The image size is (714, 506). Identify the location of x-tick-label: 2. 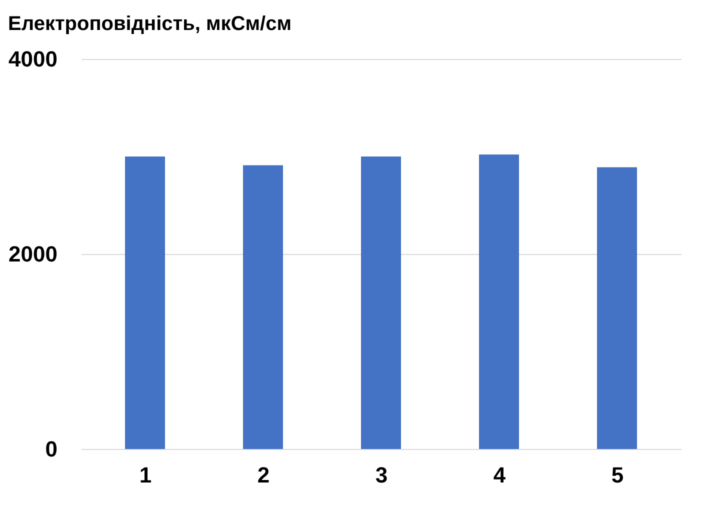
(263, 475).